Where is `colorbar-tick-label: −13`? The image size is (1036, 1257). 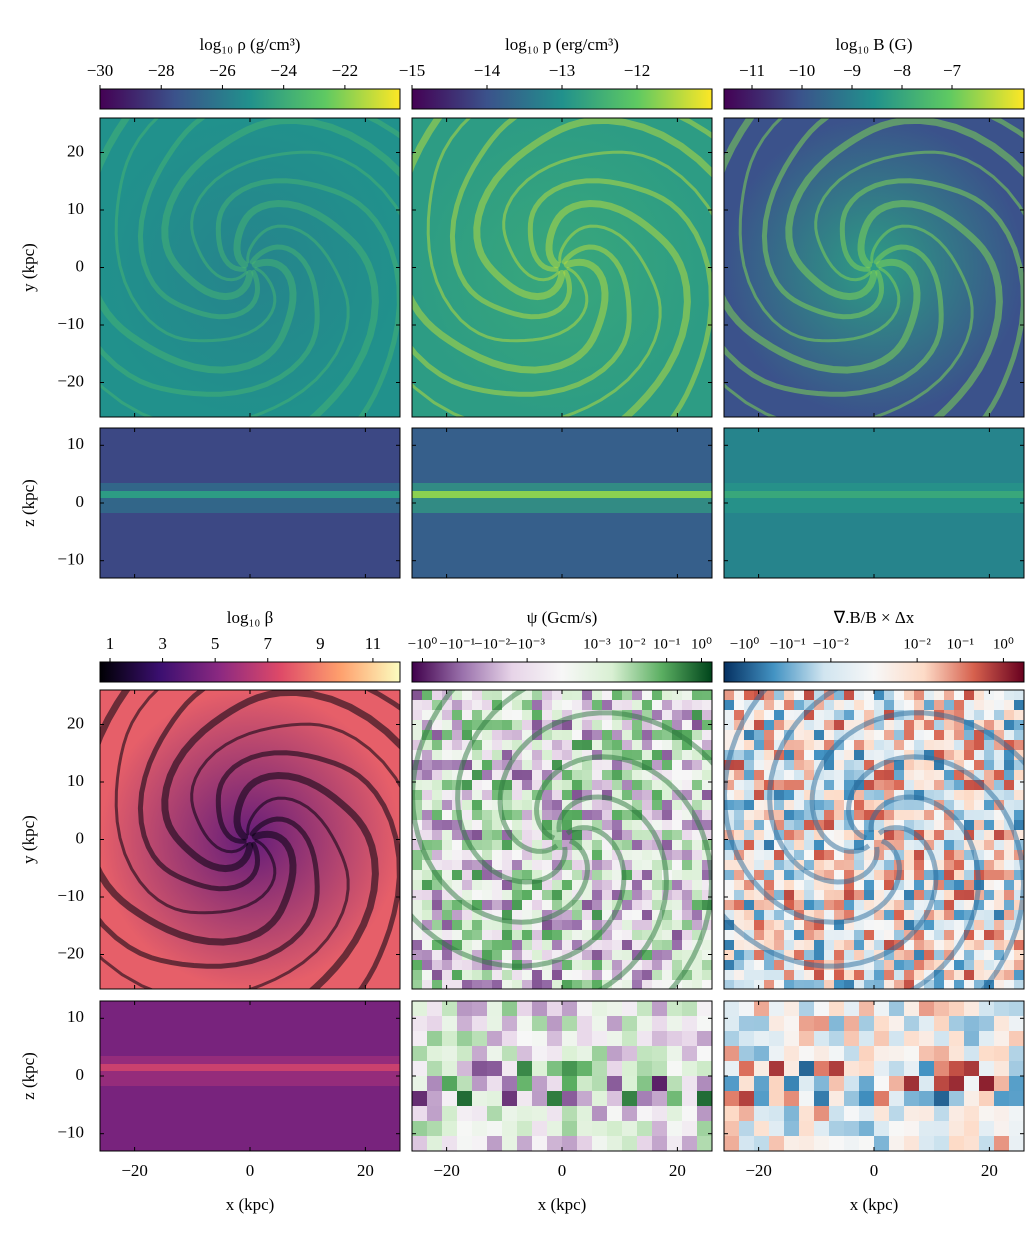 colorbar-tick-label: −13 is located at coordinates (562, 70).